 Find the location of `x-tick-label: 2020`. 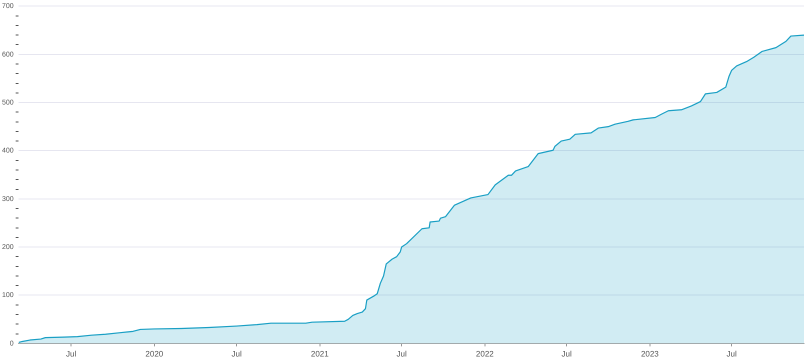

x-tick-label: 2020 is located at coordinates (154, 353).